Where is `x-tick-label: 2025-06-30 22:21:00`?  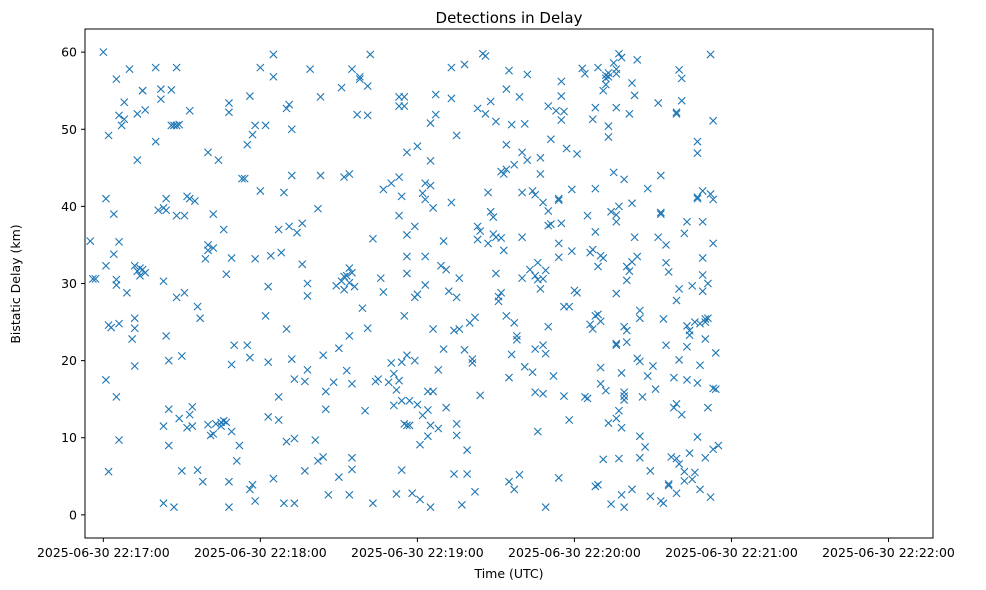
x-tick-label: 2025-06-30 22:21:00 is located at coordinates (731, 552).